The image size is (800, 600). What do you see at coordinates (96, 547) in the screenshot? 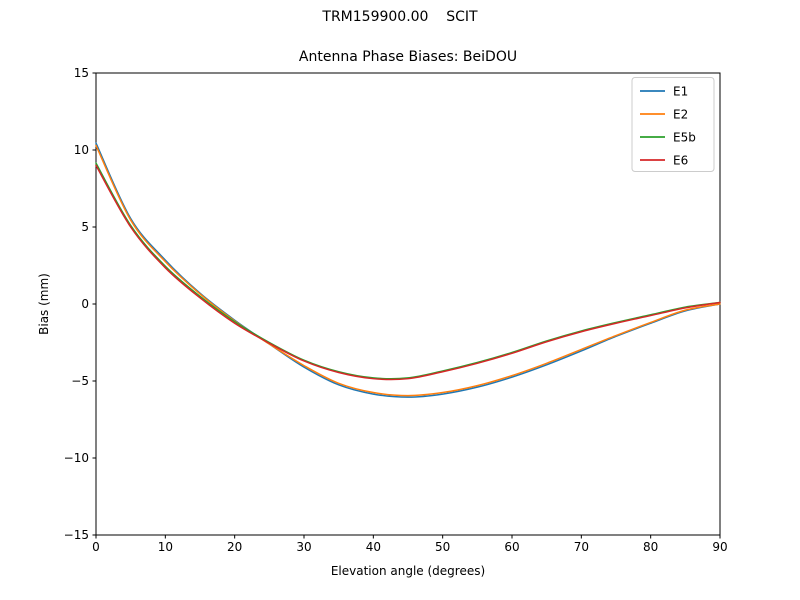
I see `x-tick-label: 0` at bounding box center [96, 547].